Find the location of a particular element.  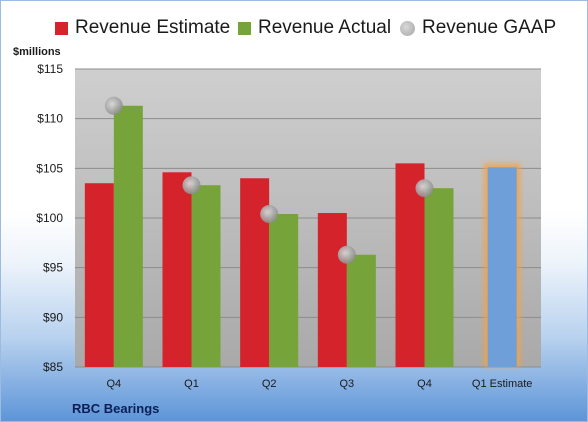

y-tick-label: $100 is located at coordinates (49, 218).